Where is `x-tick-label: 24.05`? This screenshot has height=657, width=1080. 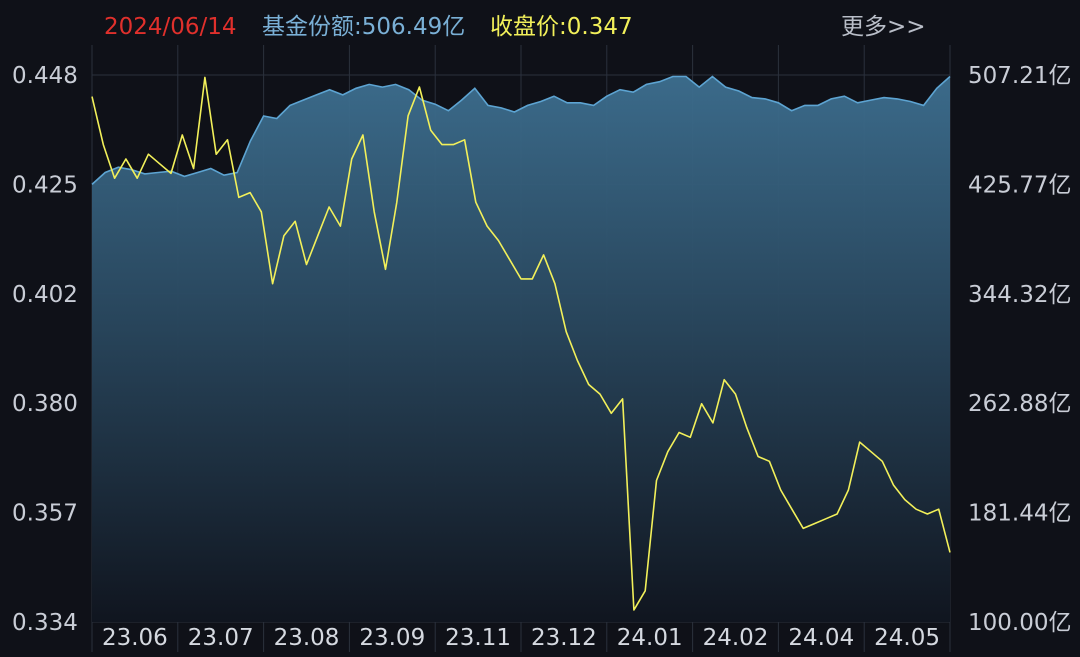 x-tick-label: 24.05 is located at coordinates (907, 638).